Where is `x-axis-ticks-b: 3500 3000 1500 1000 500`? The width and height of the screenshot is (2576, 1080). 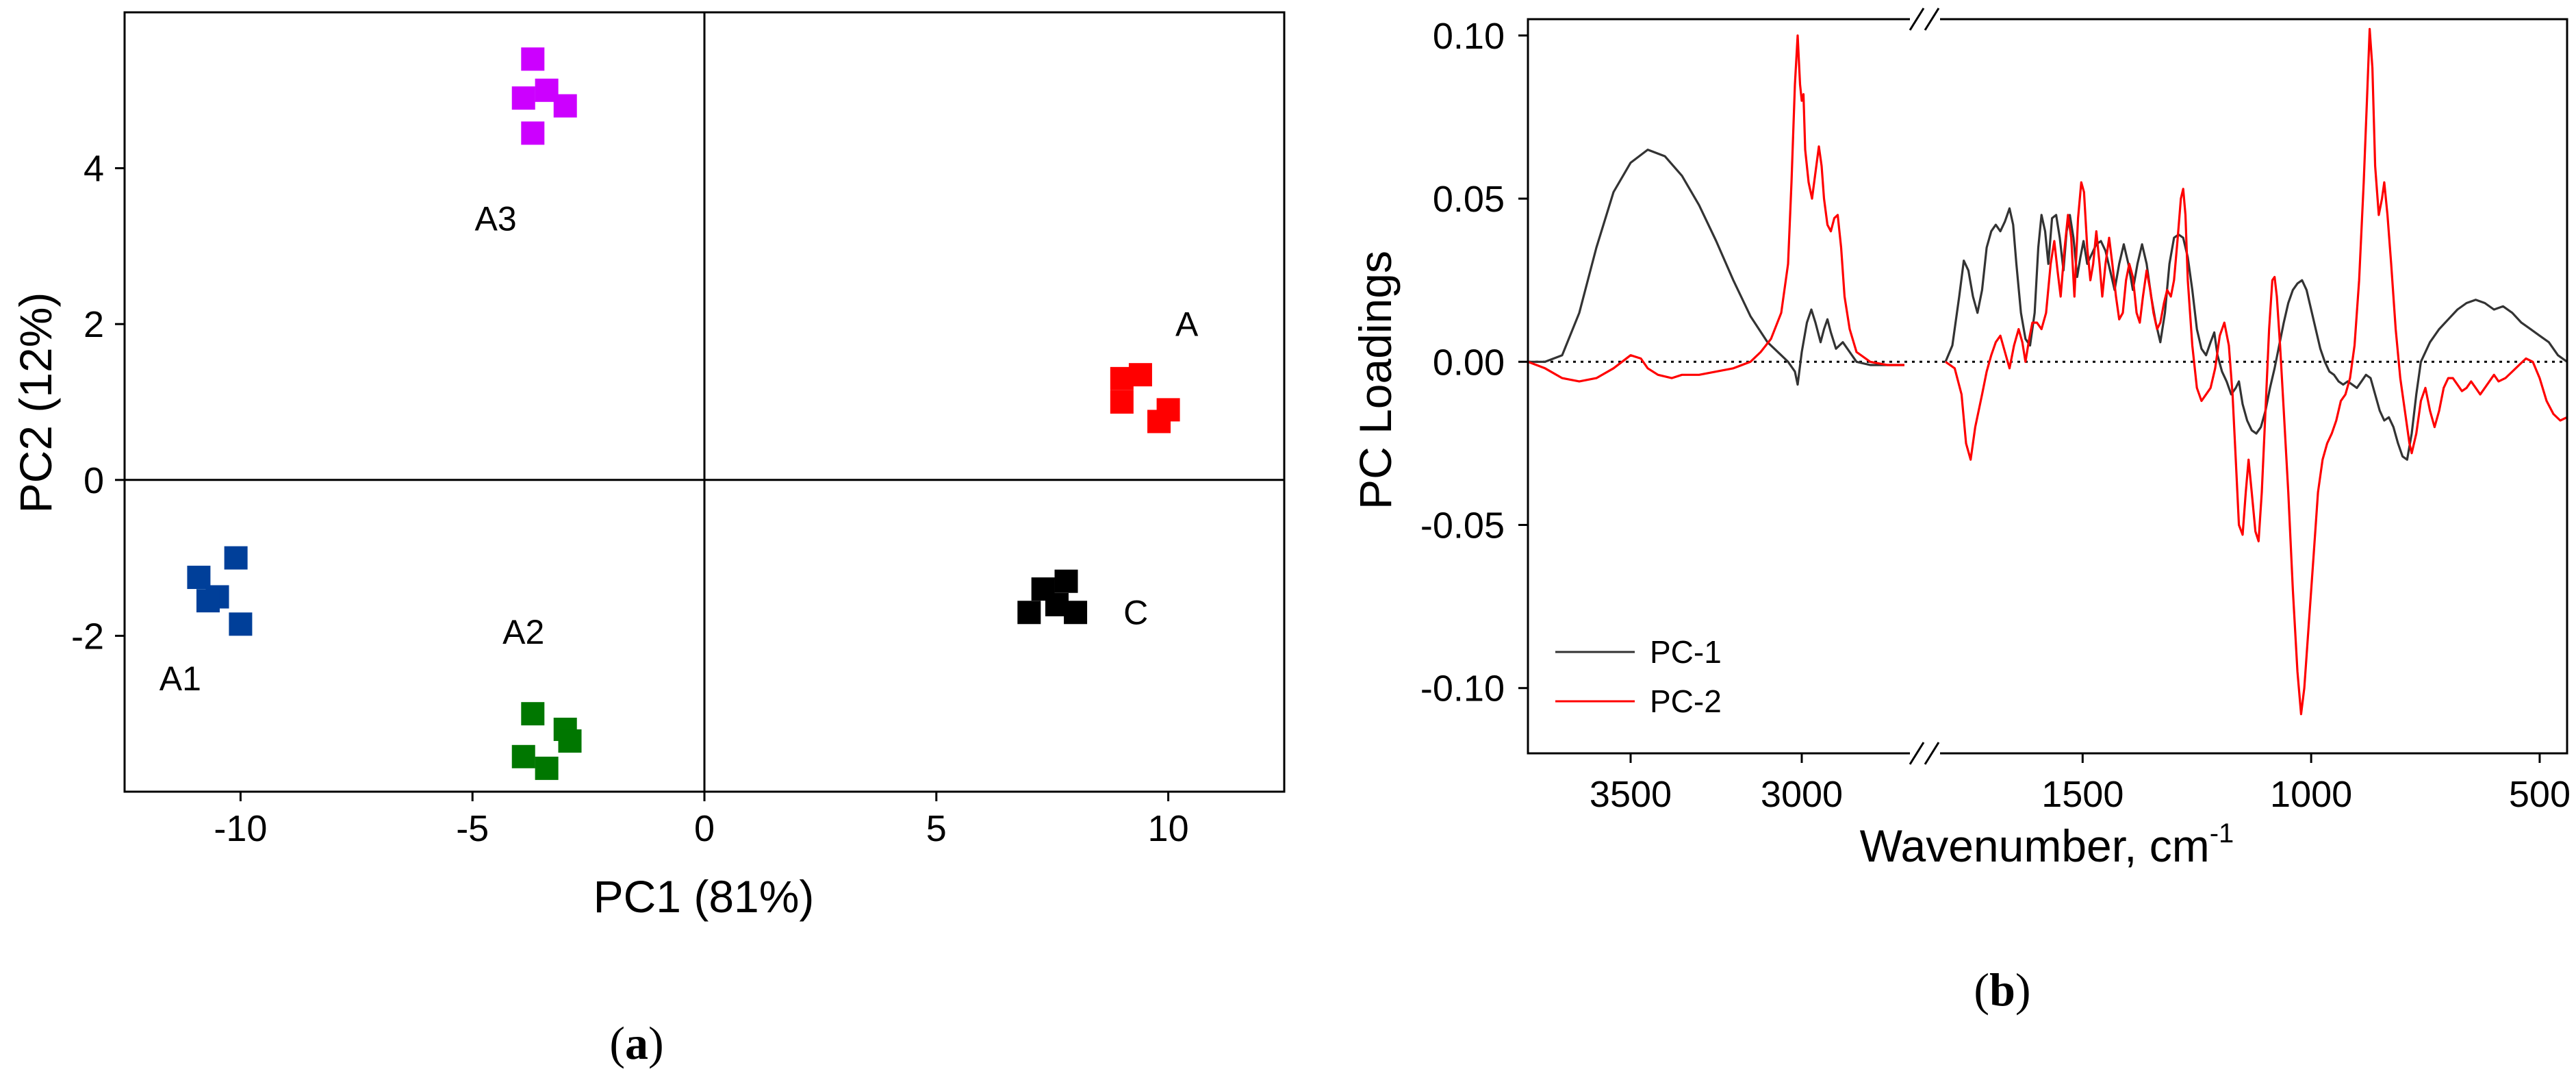
x-axis-ticks-b: 3500 3000 1500 1000 500 is located at coordinates (2080, 784).